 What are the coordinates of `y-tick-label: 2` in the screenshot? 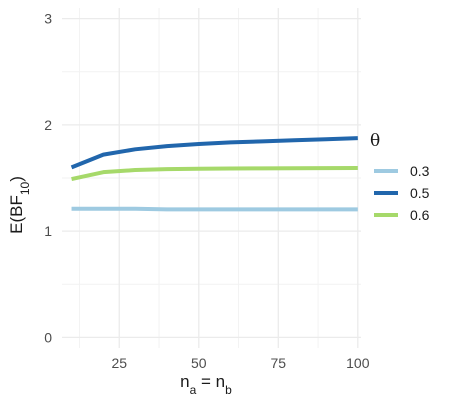 It's located at (48, 125).